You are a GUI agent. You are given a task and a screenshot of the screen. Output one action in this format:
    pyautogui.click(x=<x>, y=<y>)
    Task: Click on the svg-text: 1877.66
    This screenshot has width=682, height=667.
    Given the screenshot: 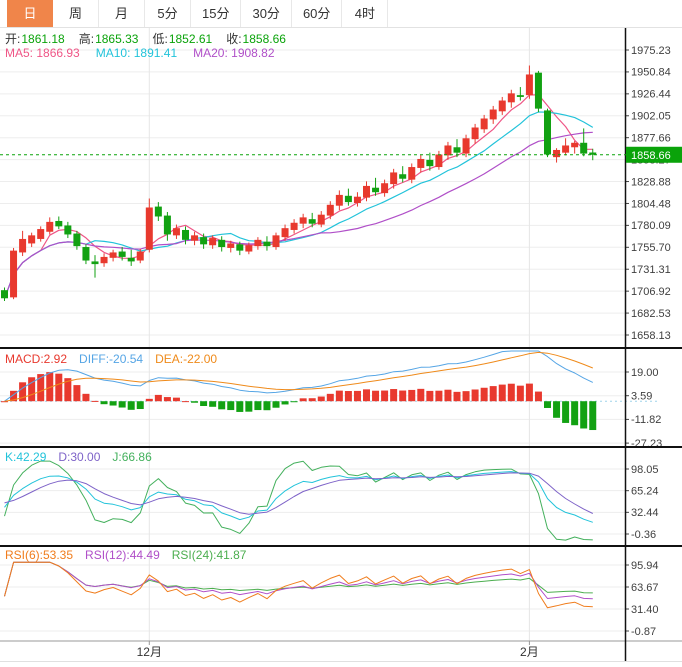 What is the action you would take?
    pyautogui.click(x=651, y=138)
    